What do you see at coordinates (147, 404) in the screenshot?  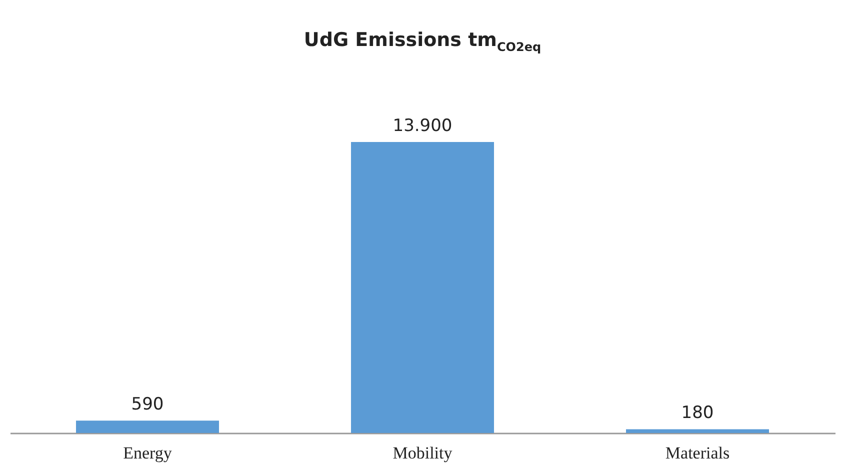 I see `data-label: 590` at bounding box center [147, 404].